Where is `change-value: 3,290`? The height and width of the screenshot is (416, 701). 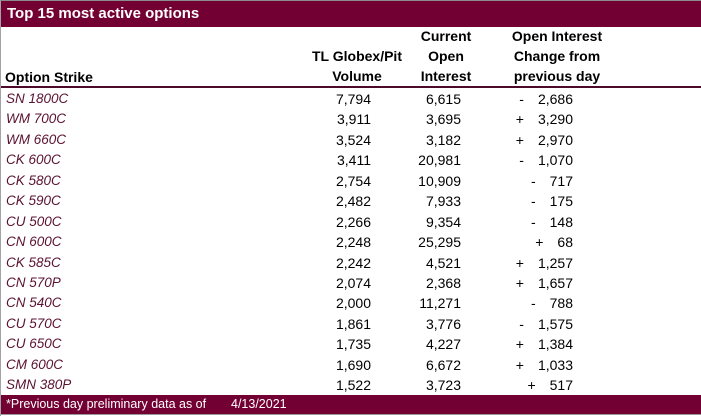 change-value: 3,290 is located at coordinates (555, 119).